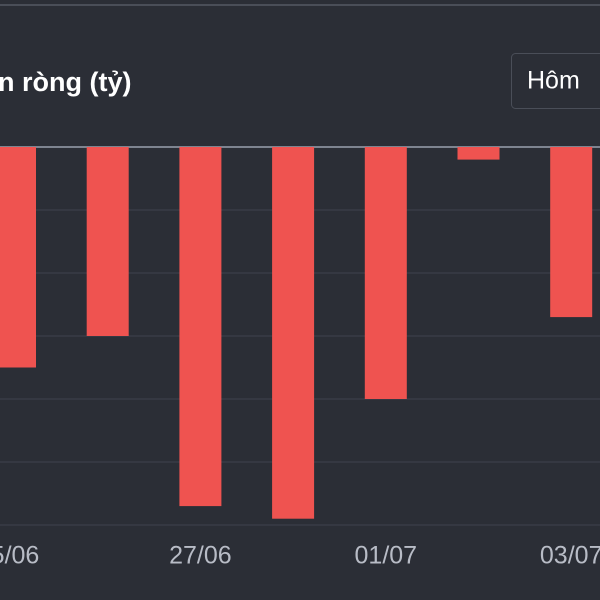 This screenshot has width=600, height=600. Describe the element at coordinates (200, 556) in the screenshot. I see `x-tick-label: 27/06` at that location.